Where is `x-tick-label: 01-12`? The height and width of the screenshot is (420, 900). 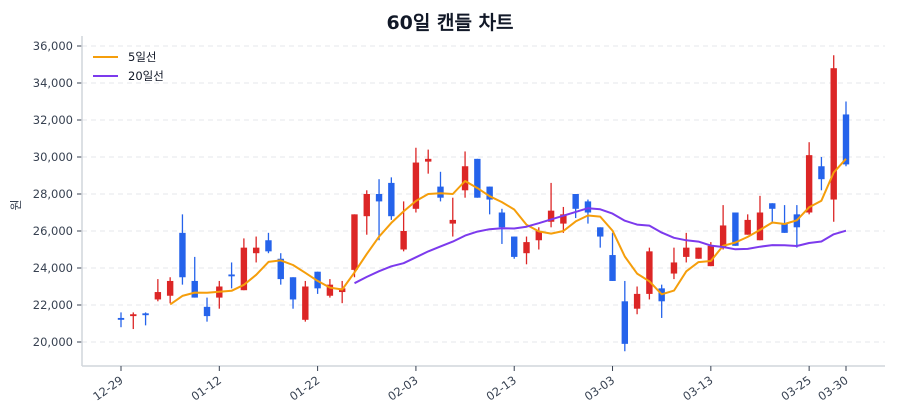
x-tick-label: 01-12 is located at coordinates (206, 388).